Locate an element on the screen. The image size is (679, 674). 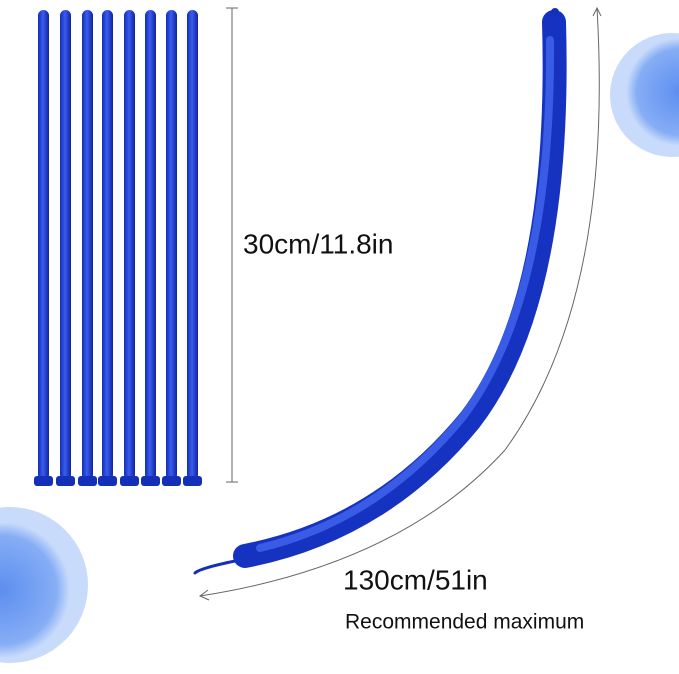
short-dimension-line is located at coordinates (232, 245).